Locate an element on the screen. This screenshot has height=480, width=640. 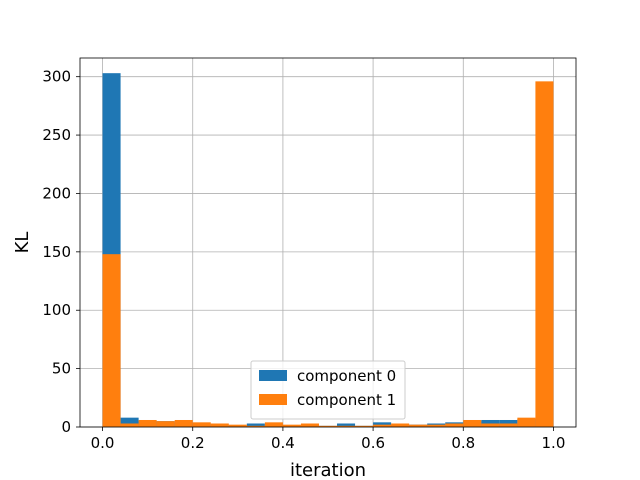
y-tick-label: 50 is located at coordinates (61, 369).